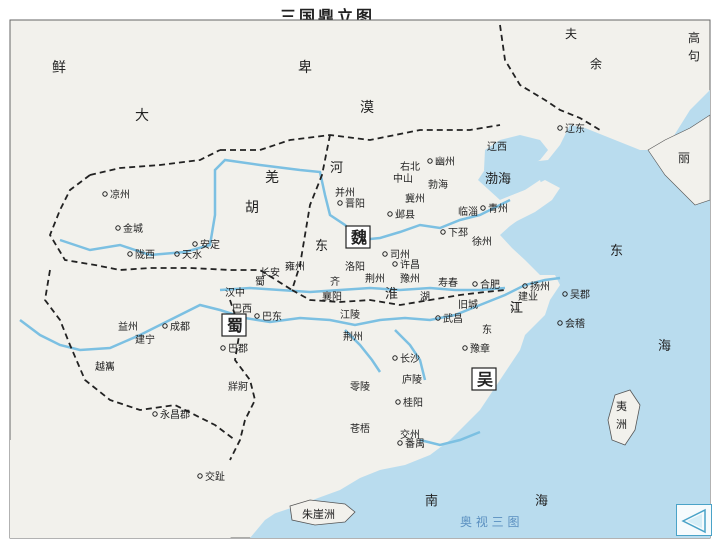 The height and width of the screenshot is (540, 720). I want to click on state-wei: 魏, so click(358, 237).